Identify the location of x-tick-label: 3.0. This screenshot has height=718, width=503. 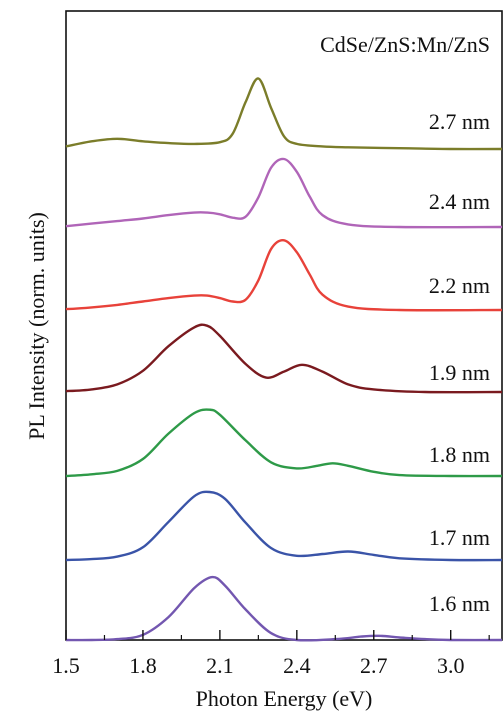
(451, 665).